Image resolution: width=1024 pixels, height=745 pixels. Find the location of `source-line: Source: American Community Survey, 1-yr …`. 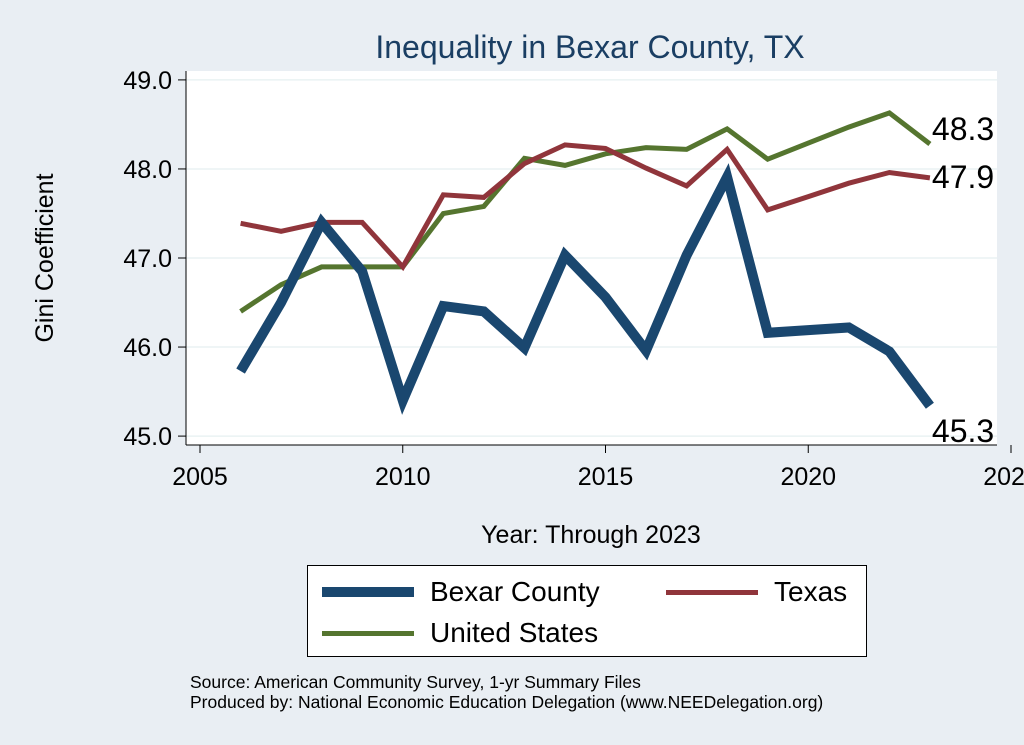

source-line: Source: American Community Survey, 1-yr … is located at coordinates (415, 682).